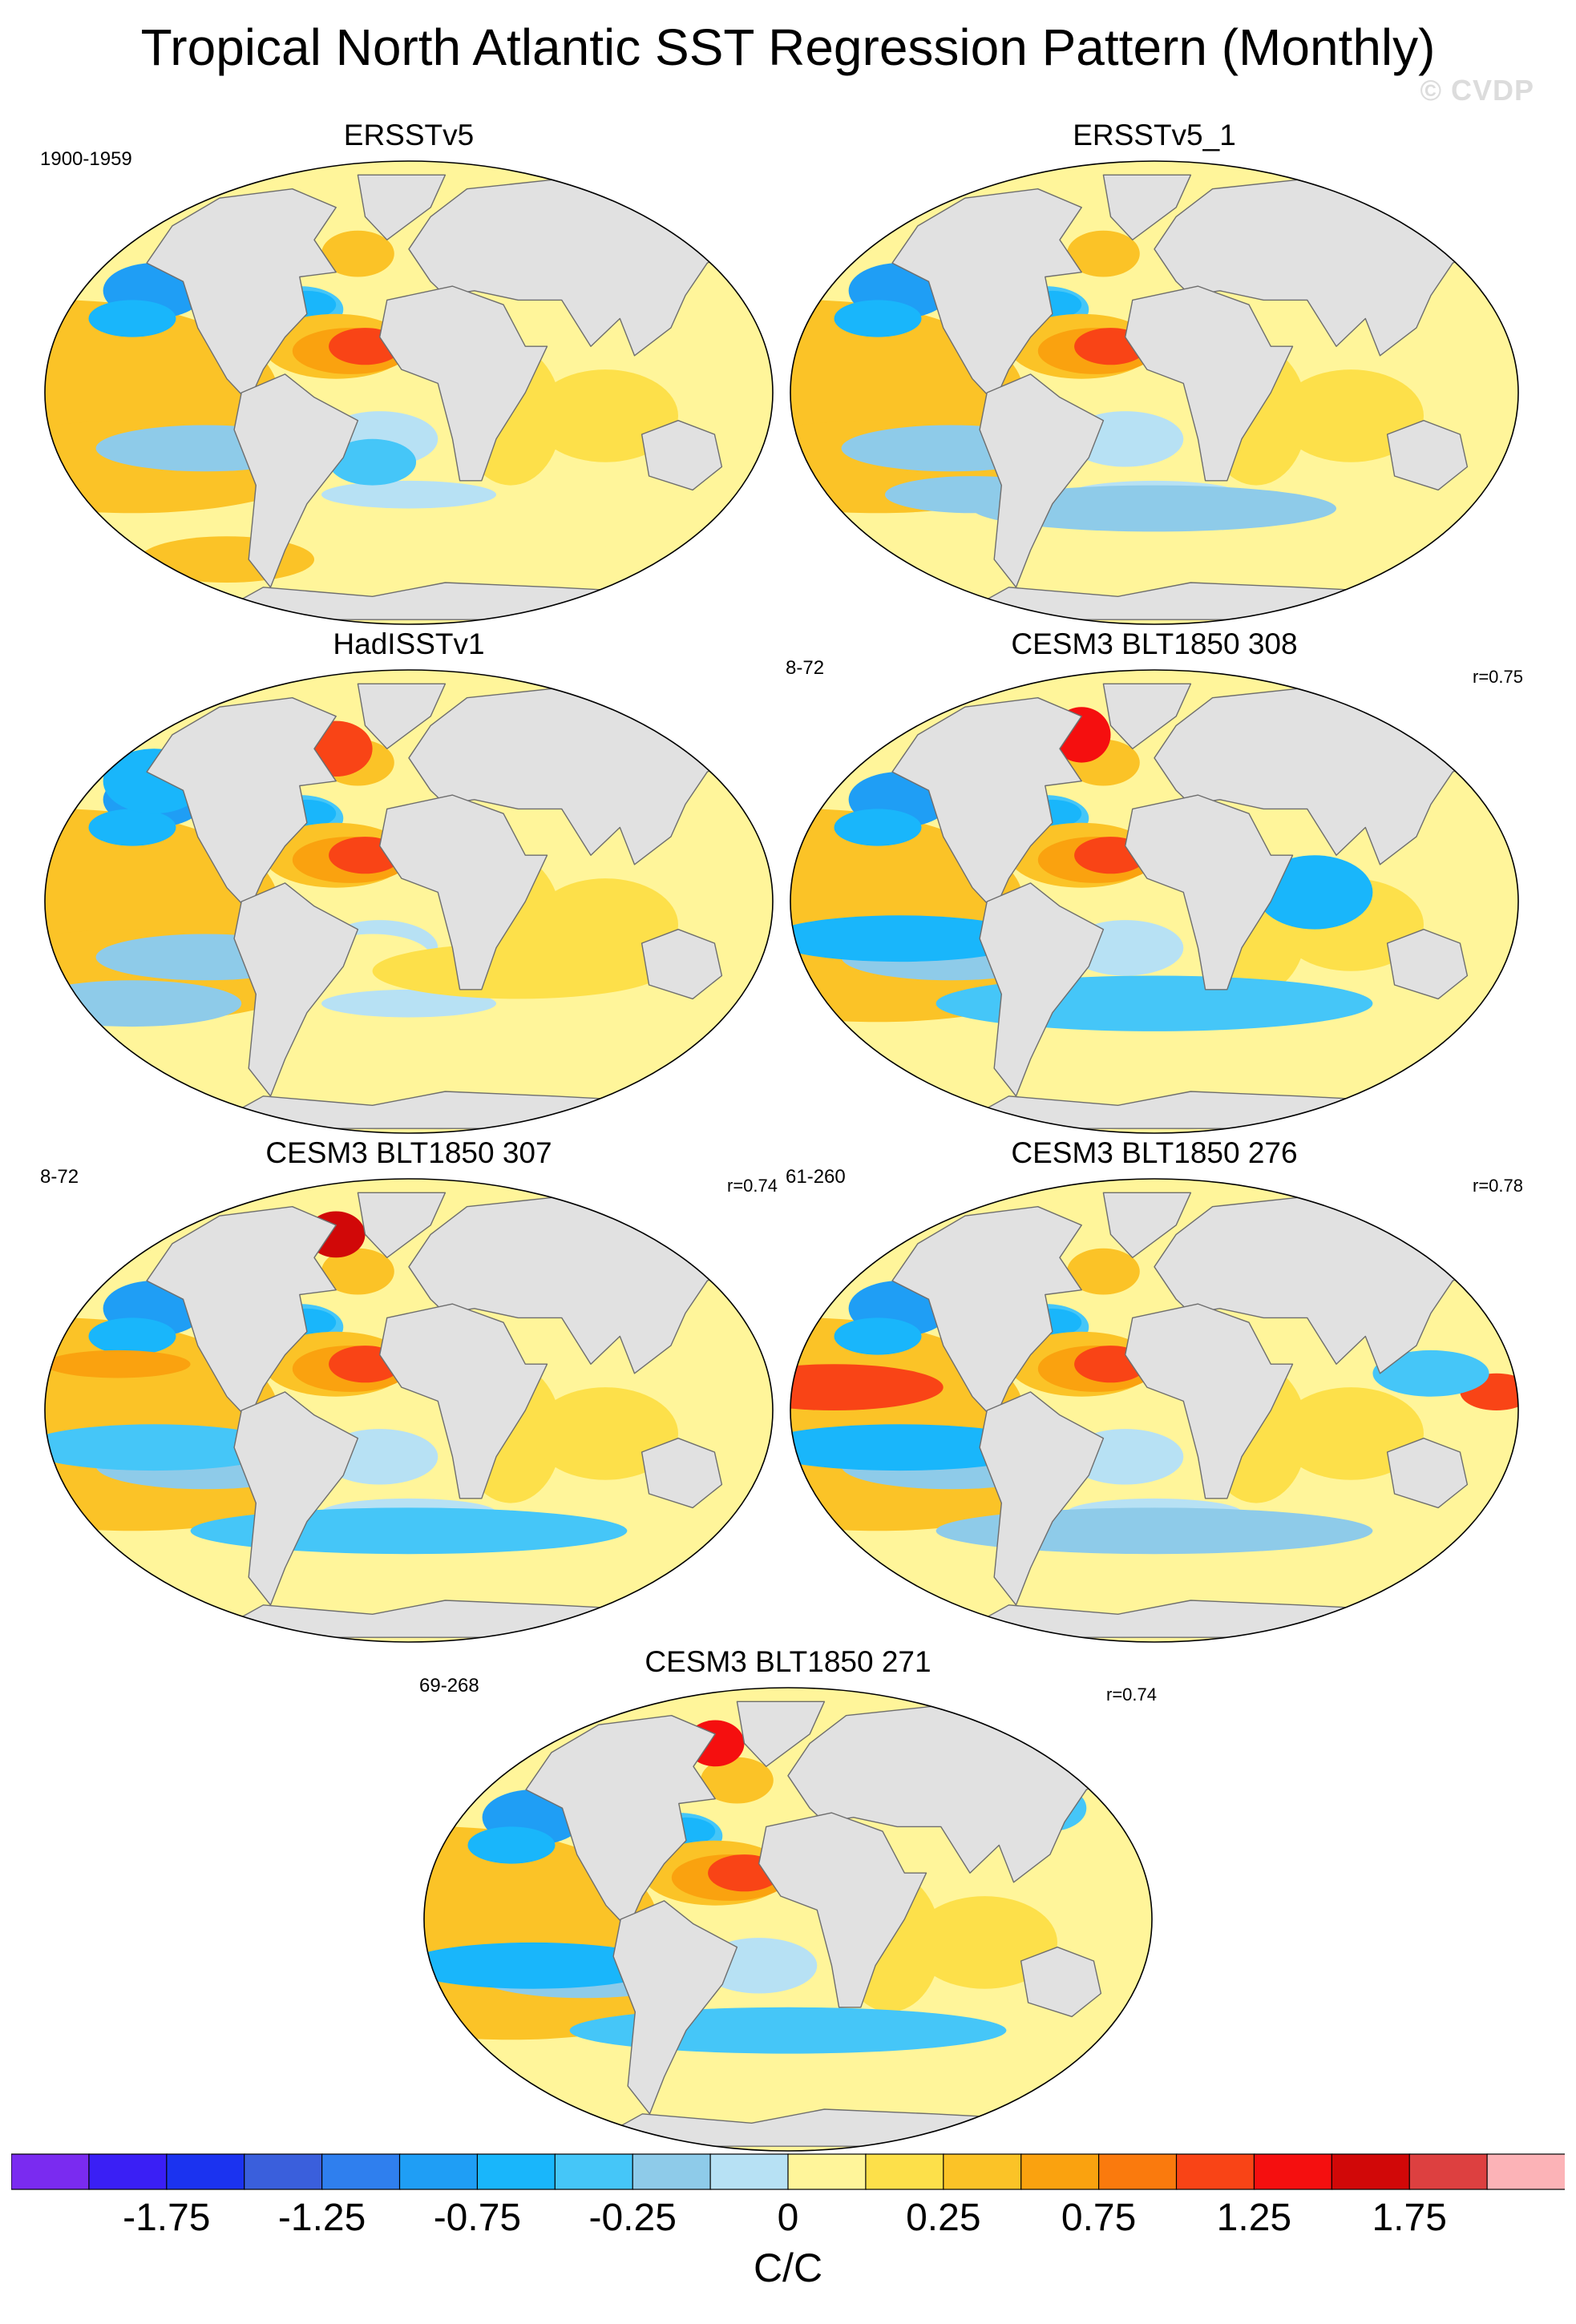  I want to click on map-panel-cesm3-308: CESM3 BLT1850 308 8-72 r=0.75, so click(1154, 881).